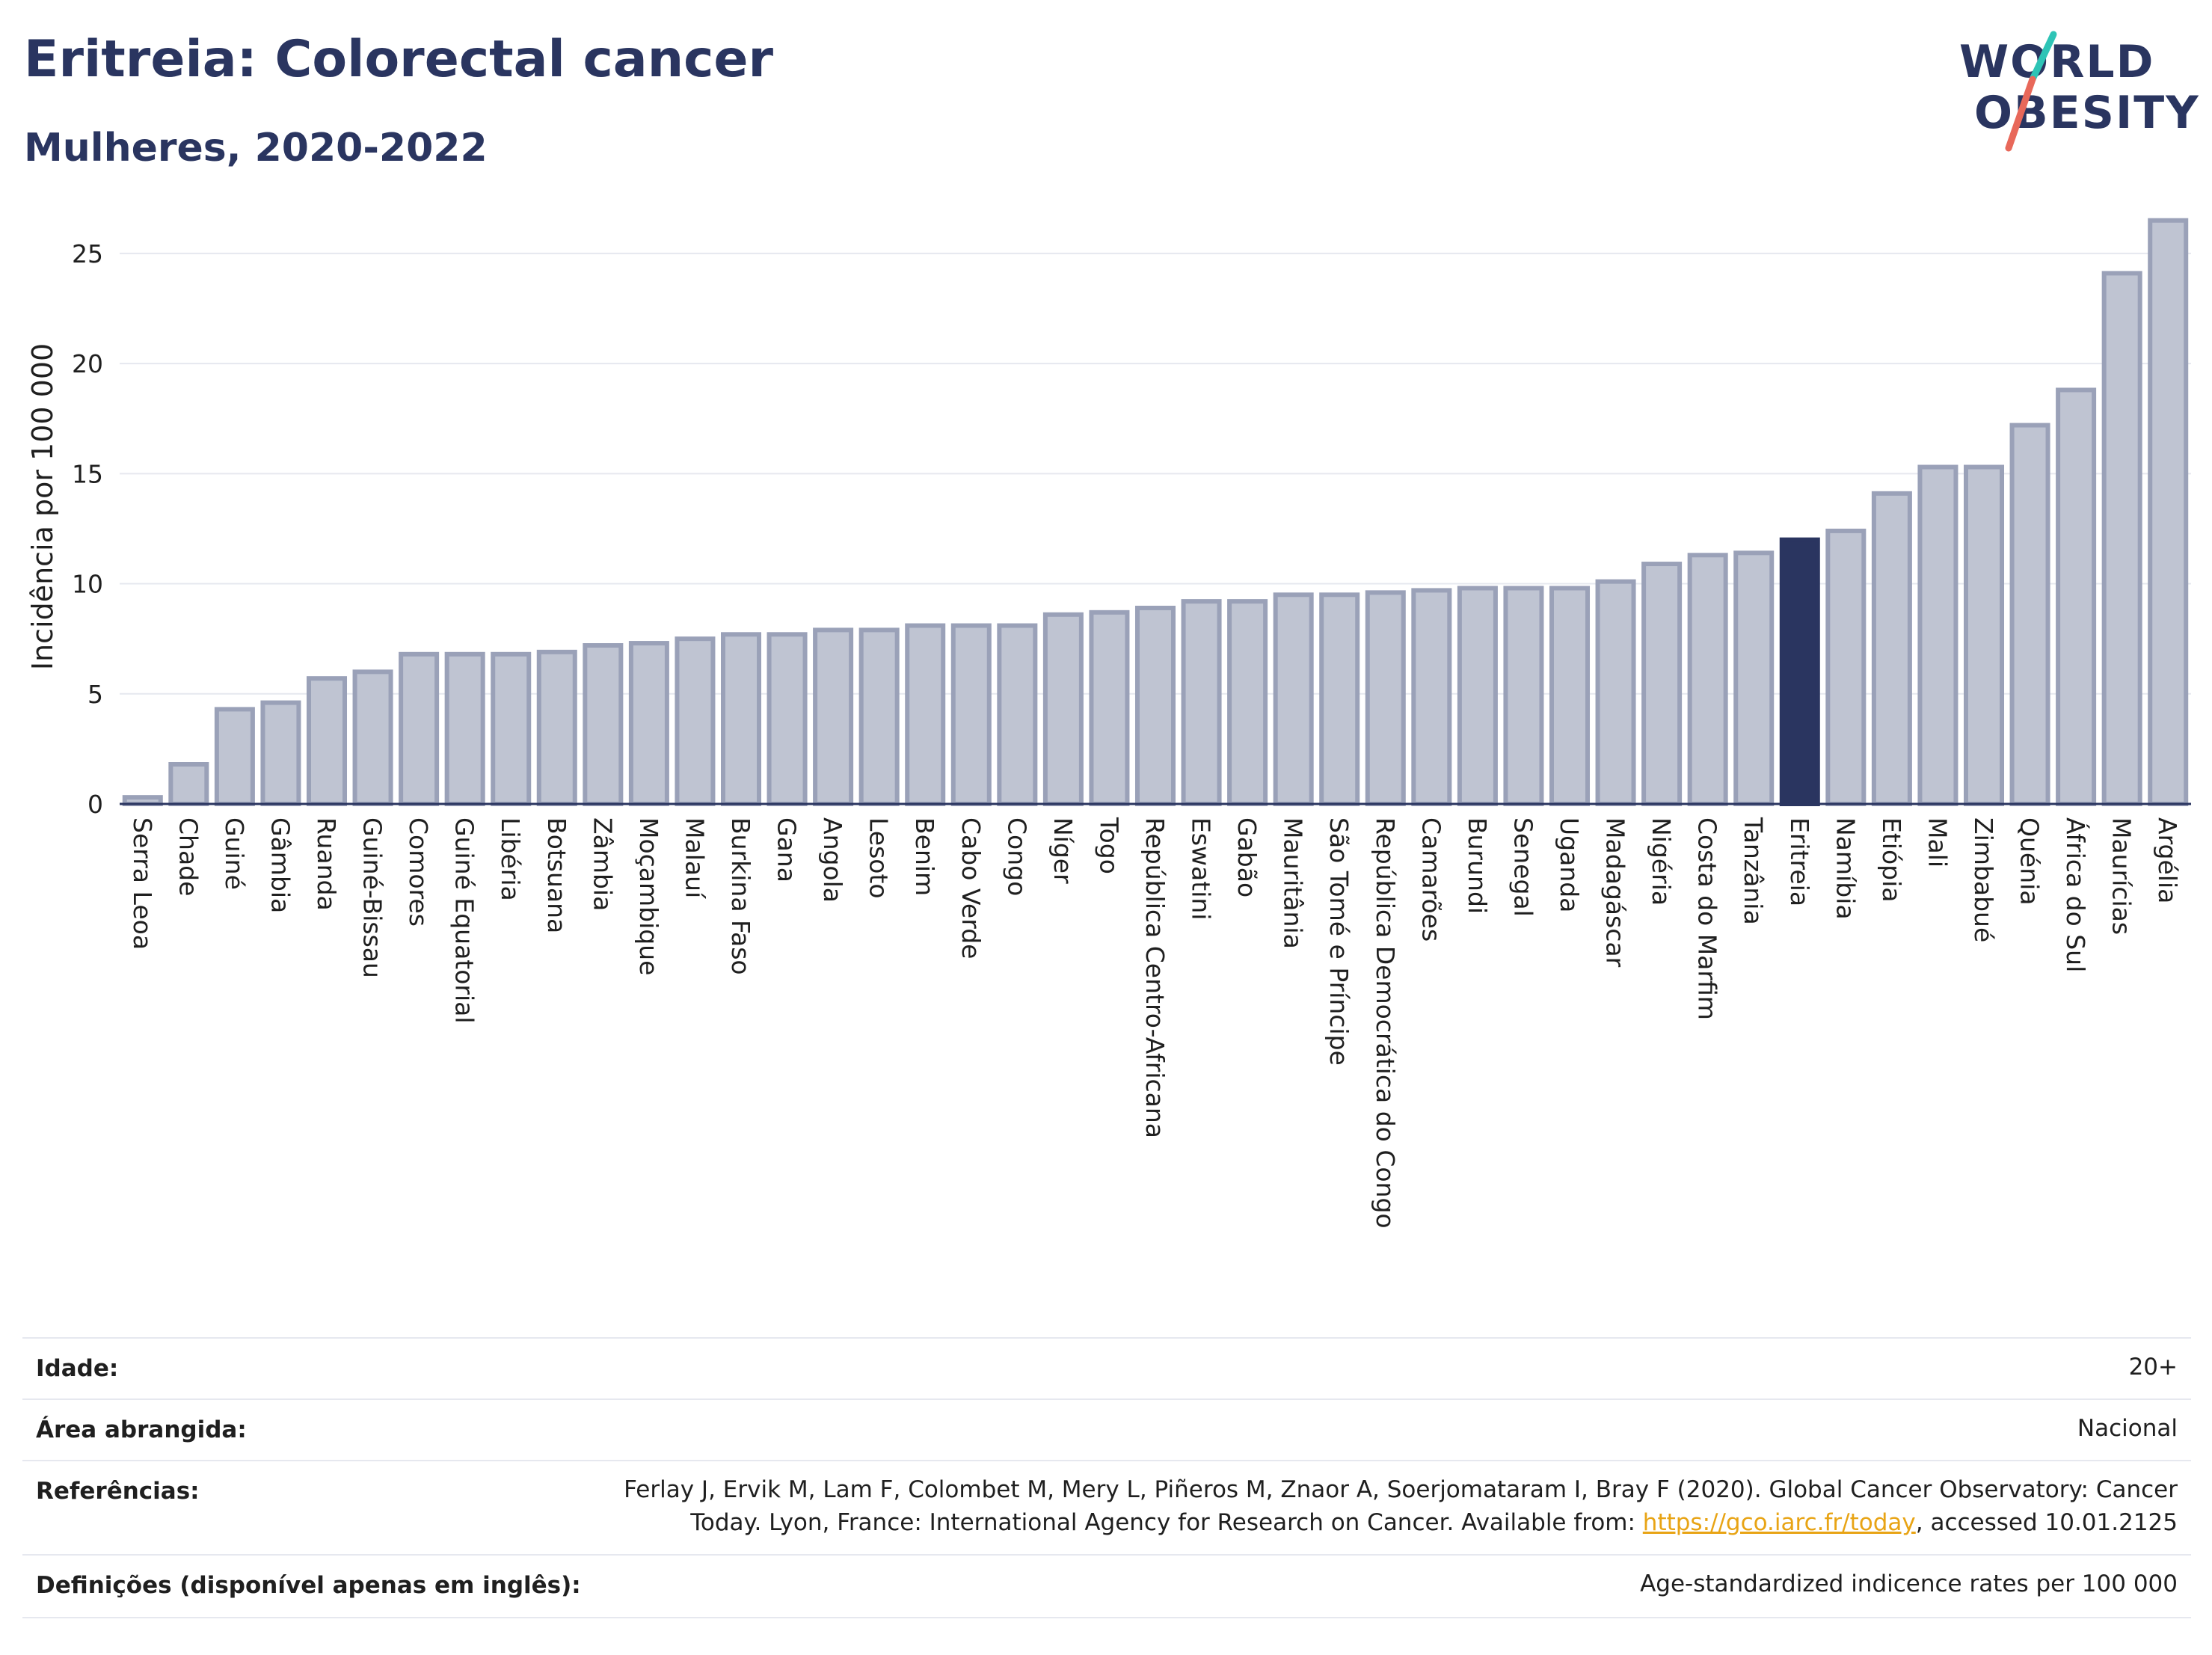 The width and height of the screenshot is (2212, 1655). What do you see at coordinates (1477, 865) in the screenshot?
I see `x-tick-label: Burundi` at bounding box center [1477, 865].